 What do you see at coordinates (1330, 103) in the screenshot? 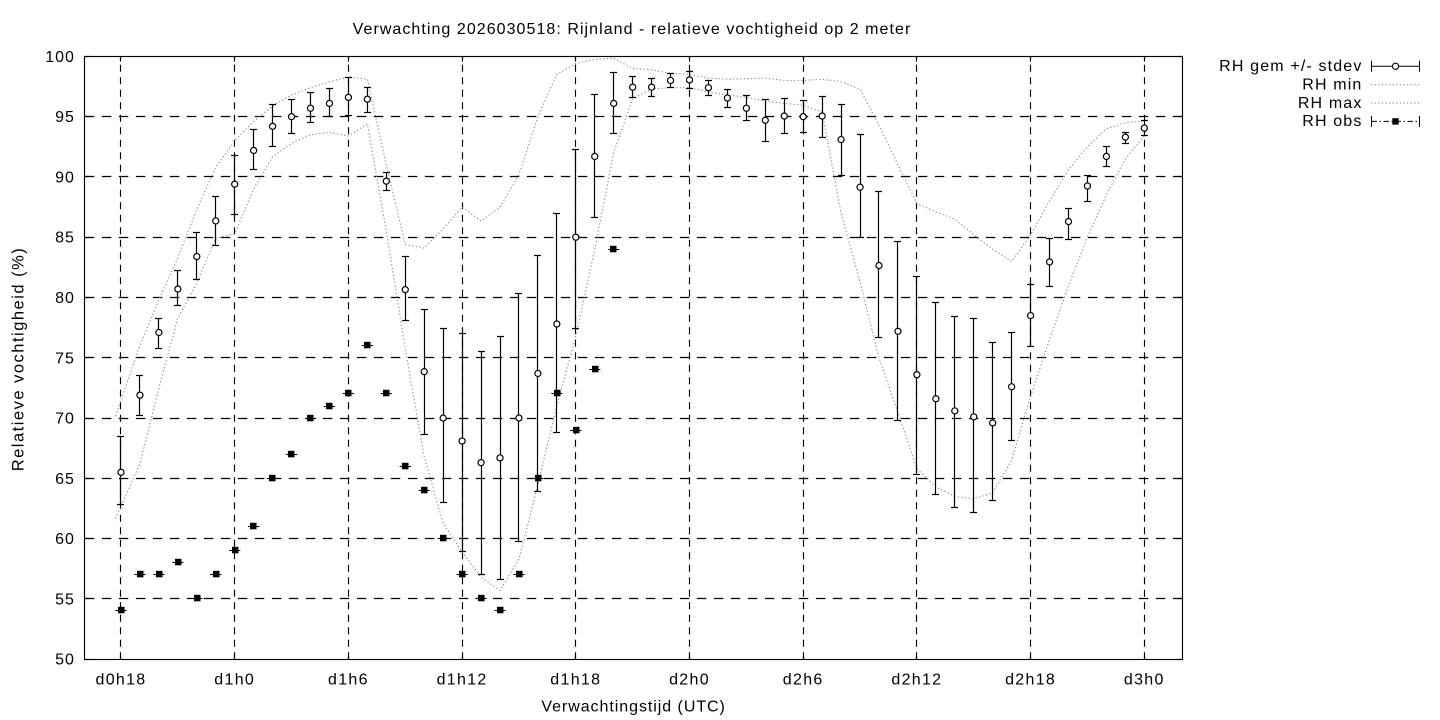
I see `svg-text: RH max` at bounding box center [1330, 103].